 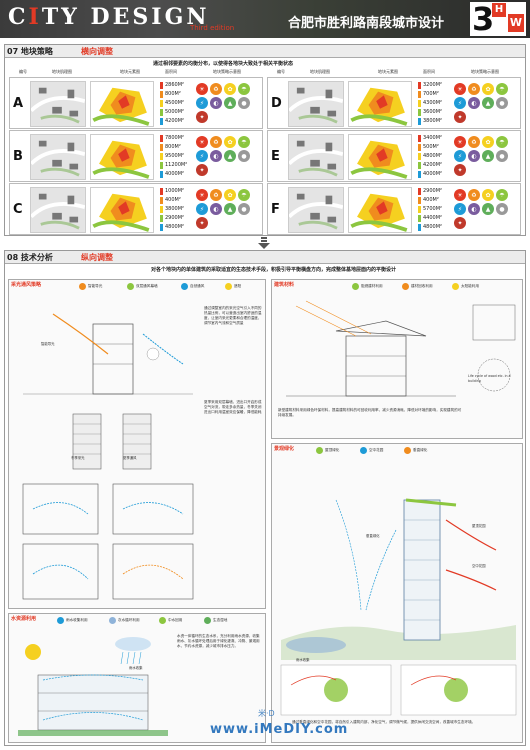 I want to click on block-id: A, so click(x=18, y=103).